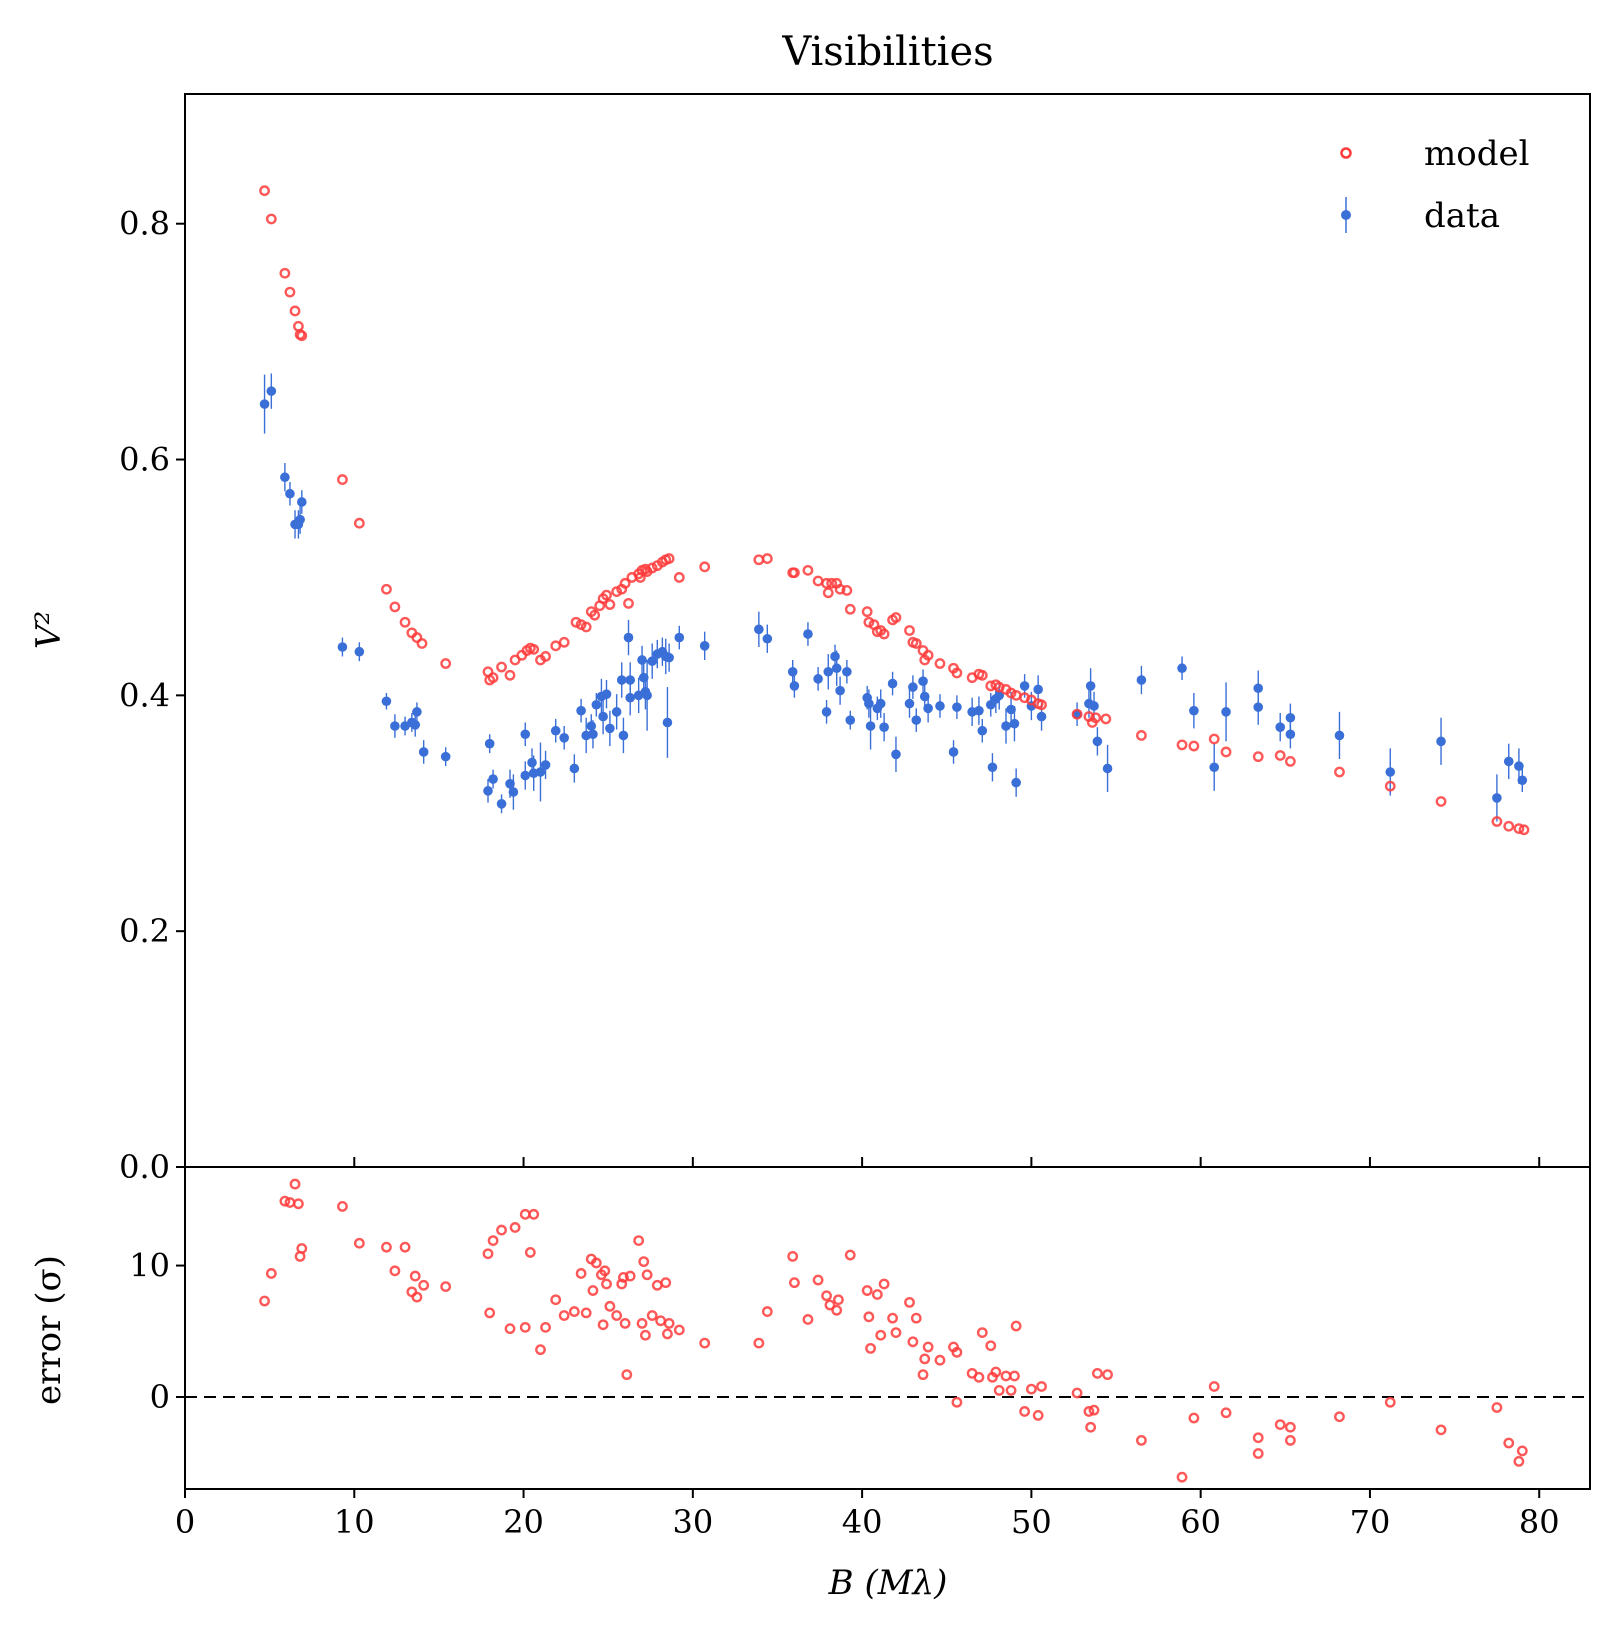  I want to click on legend-model-label: model, so click(1476, 154).